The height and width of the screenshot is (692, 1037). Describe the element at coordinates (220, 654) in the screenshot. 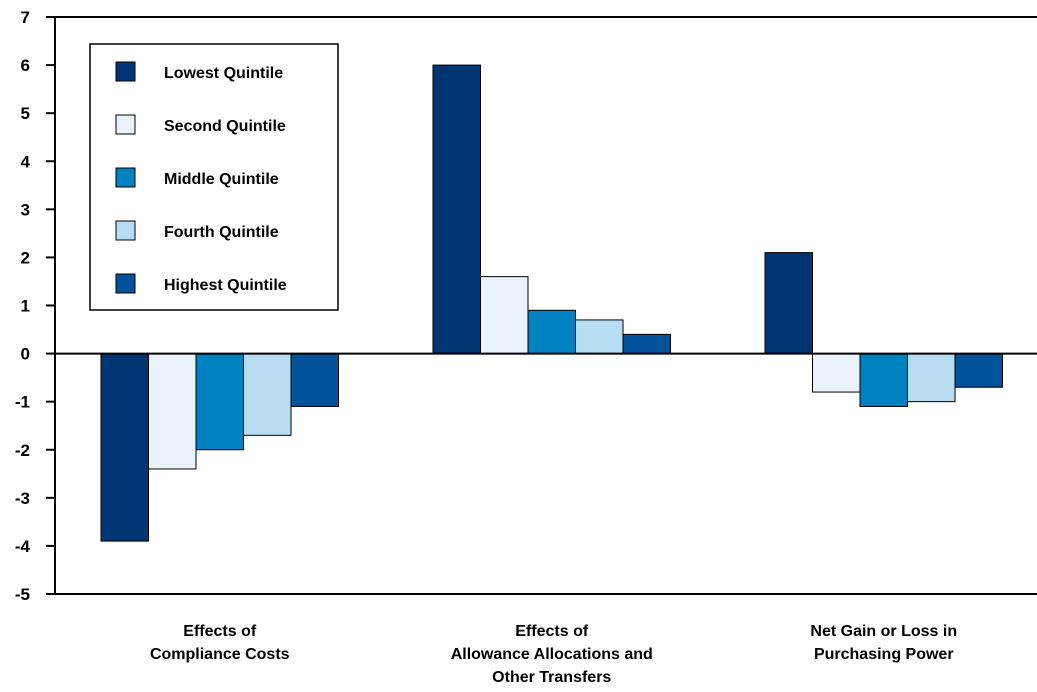

I see `category-label: Compliance Costs` at that location.